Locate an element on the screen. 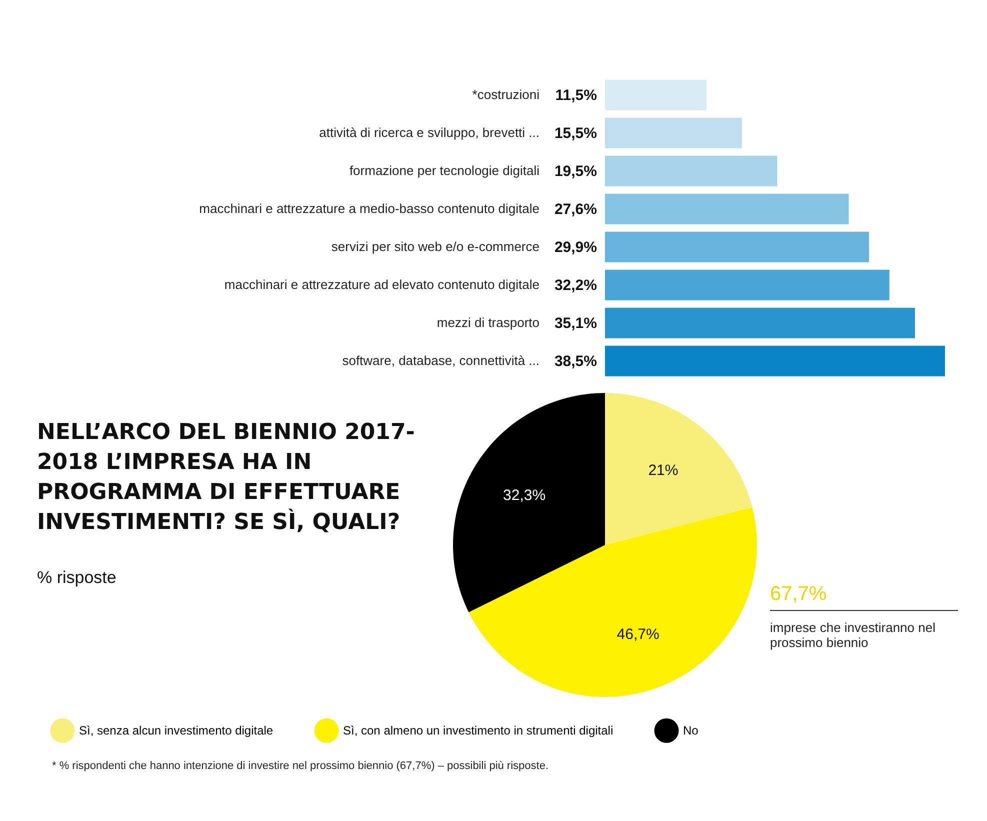  data-label: 27,6% is located at coordinates (575, 209).